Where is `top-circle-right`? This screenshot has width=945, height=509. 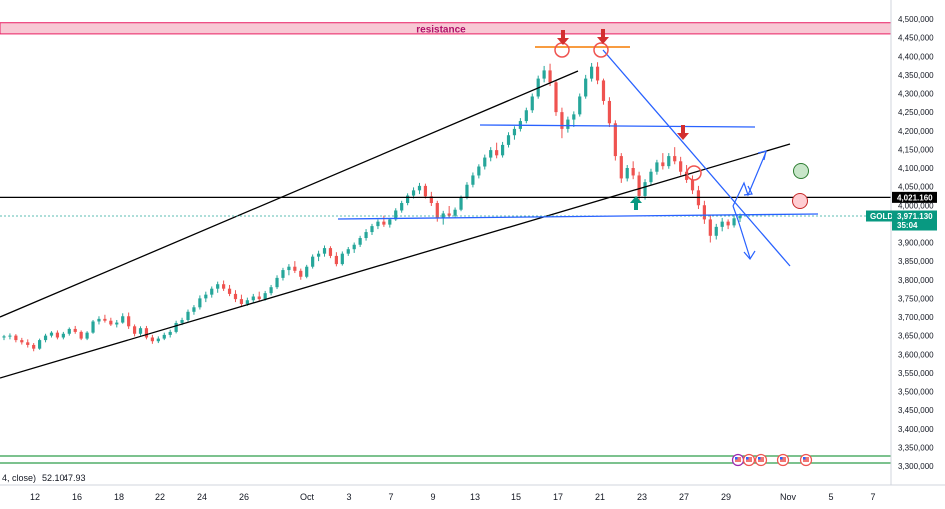 top-circle-right is located at coordinates (601, 50).